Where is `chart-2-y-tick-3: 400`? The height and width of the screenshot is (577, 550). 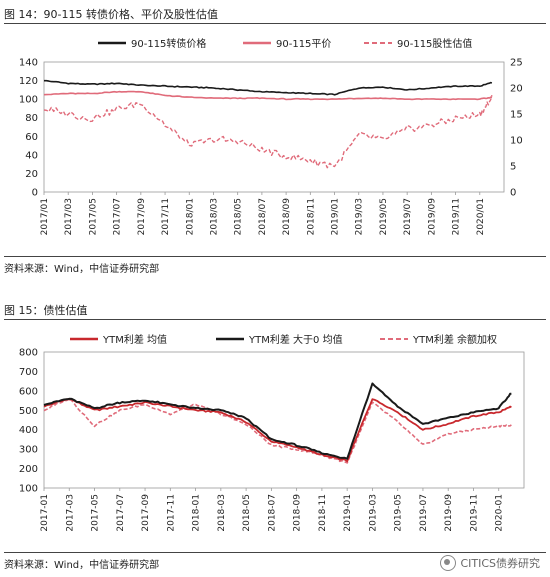 chart-2-y-tick-3: 400 is located at coordinates (28, 430).